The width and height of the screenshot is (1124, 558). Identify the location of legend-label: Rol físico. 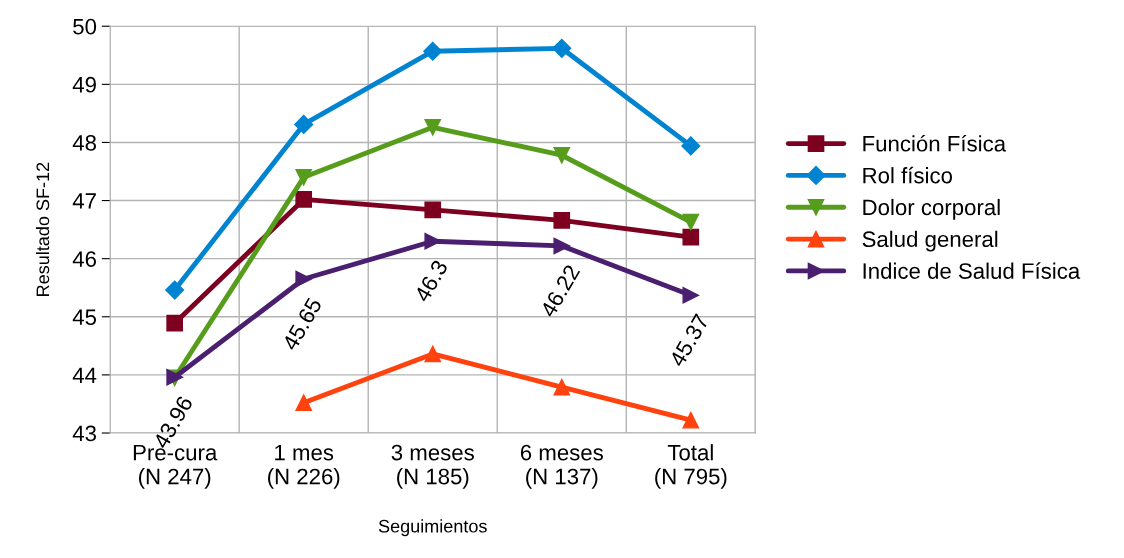
(908, 175).